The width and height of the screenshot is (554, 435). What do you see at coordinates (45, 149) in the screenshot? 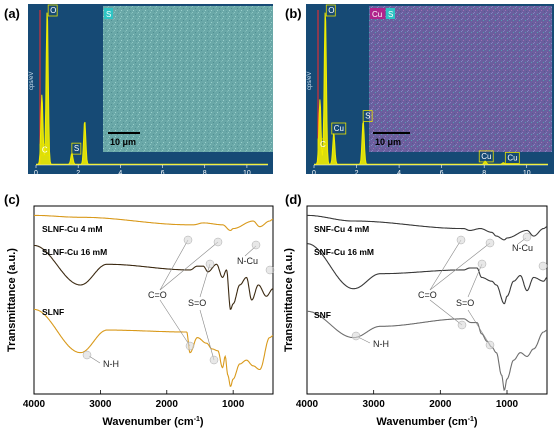
I see `eds-a-peak-label: C` at bounding box center [45, 149].